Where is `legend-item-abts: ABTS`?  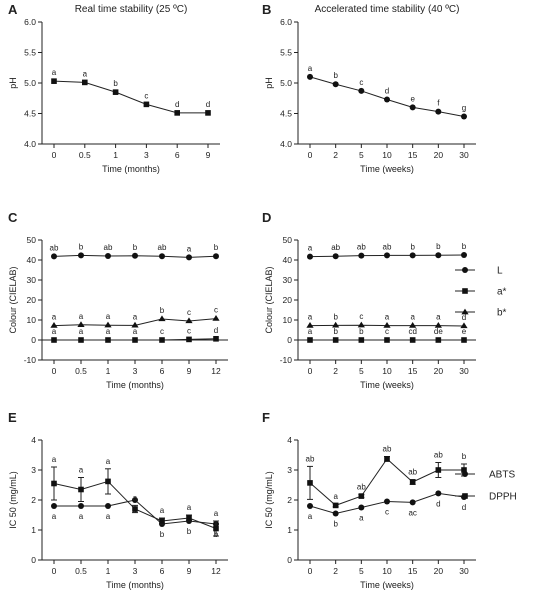 legend-item-abts: ABTS is located at coordinates (485, 475).